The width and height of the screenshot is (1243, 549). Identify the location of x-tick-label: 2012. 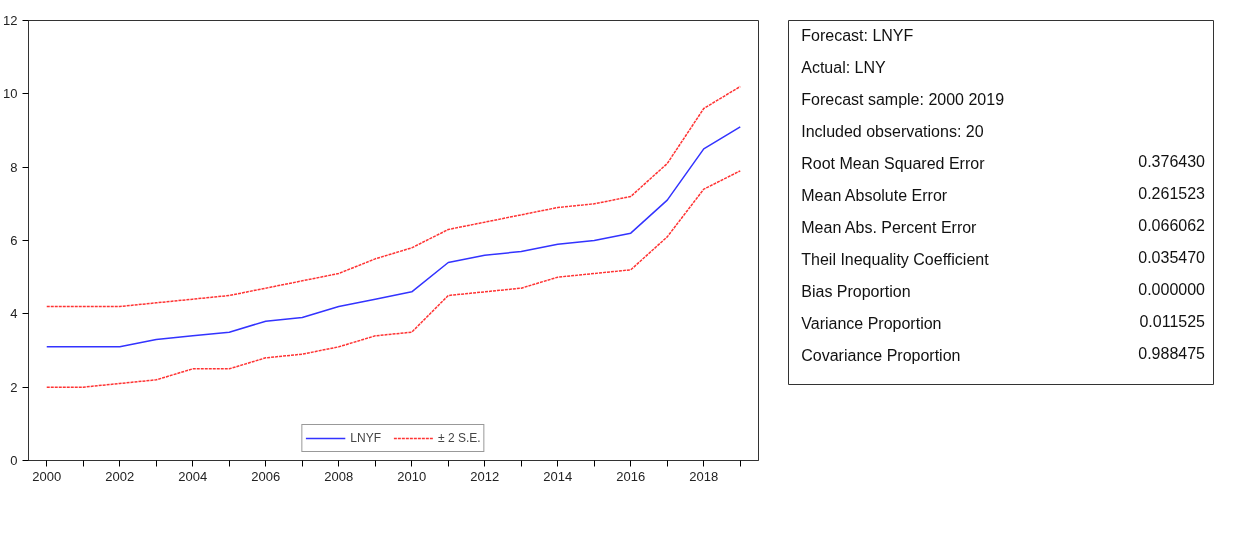
(485, 476).